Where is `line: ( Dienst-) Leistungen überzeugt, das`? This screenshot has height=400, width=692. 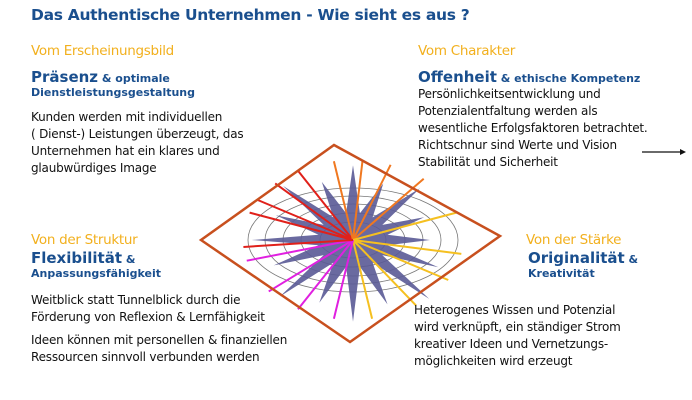 line: ( Dienst-) Leistungen überzeugt, das is located at coordinates (137, 134).